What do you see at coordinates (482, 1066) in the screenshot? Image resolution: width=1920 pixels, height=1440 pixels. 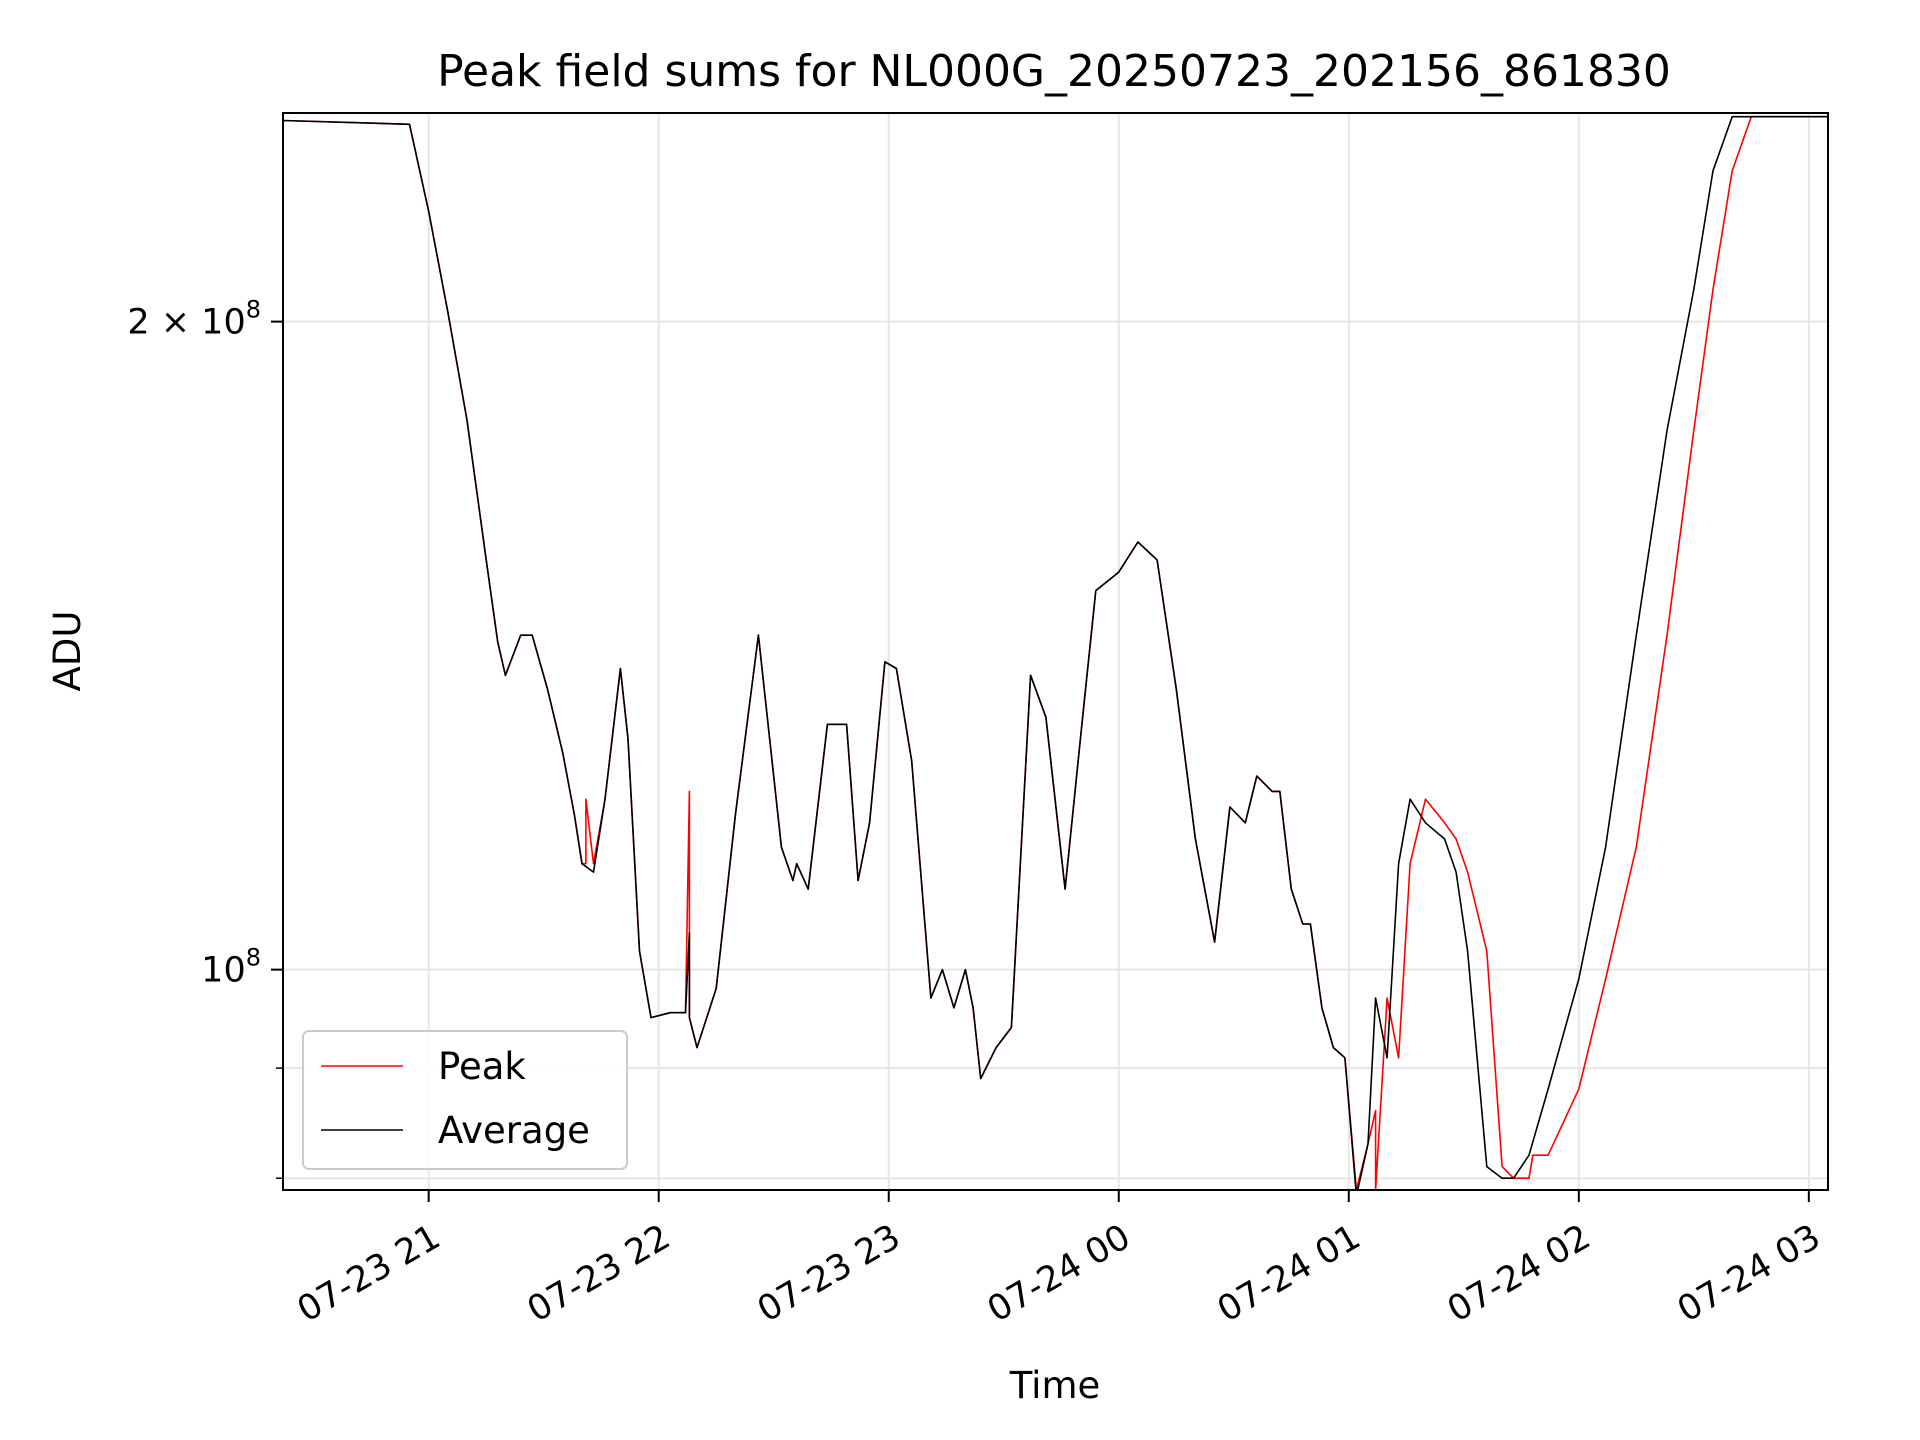 I see `legend-label-peak: Peak` at bounding box center [482, 1066].